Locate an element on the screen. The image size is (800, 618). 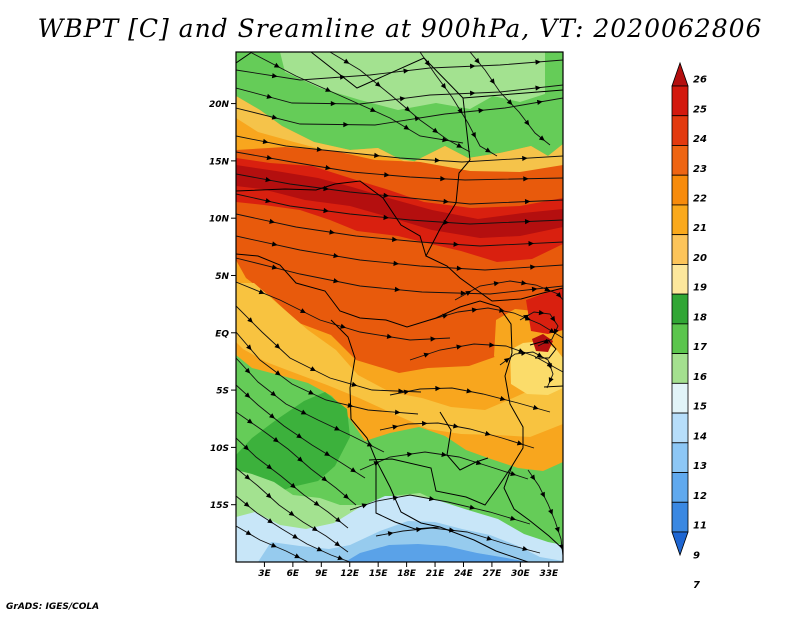
field-yellow-band is located at coordinates (399, 360).